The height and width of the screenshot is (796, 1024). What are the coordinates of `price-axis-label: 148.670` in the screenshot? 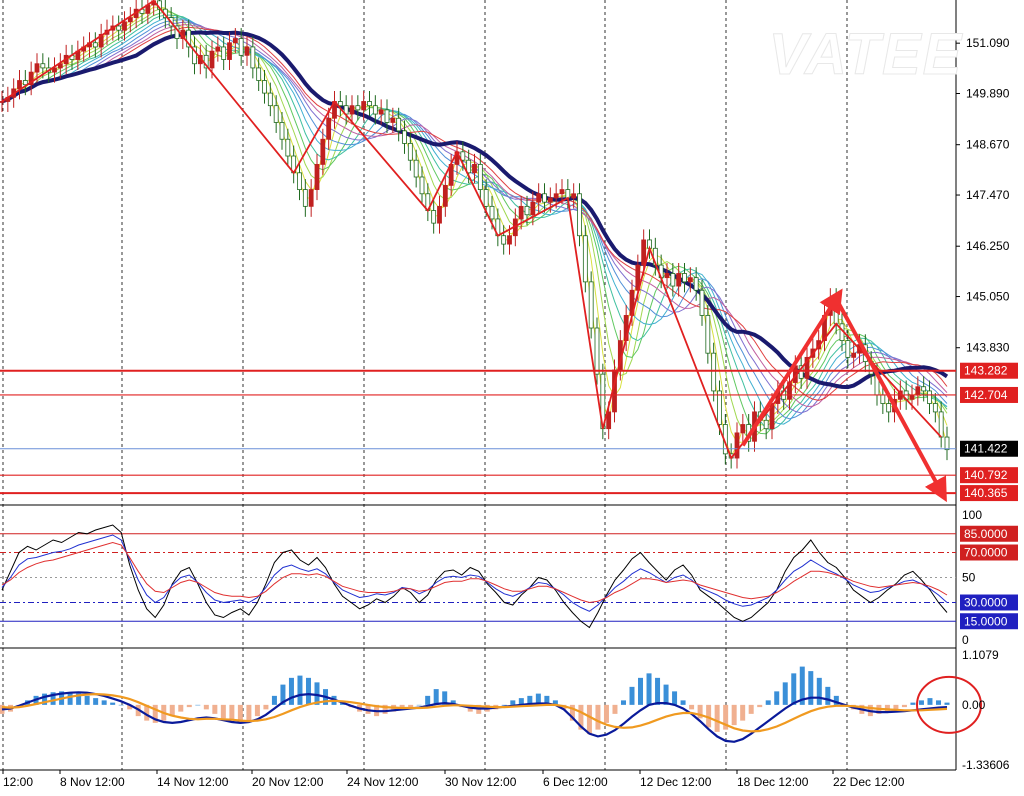 It's located at (988, 145).